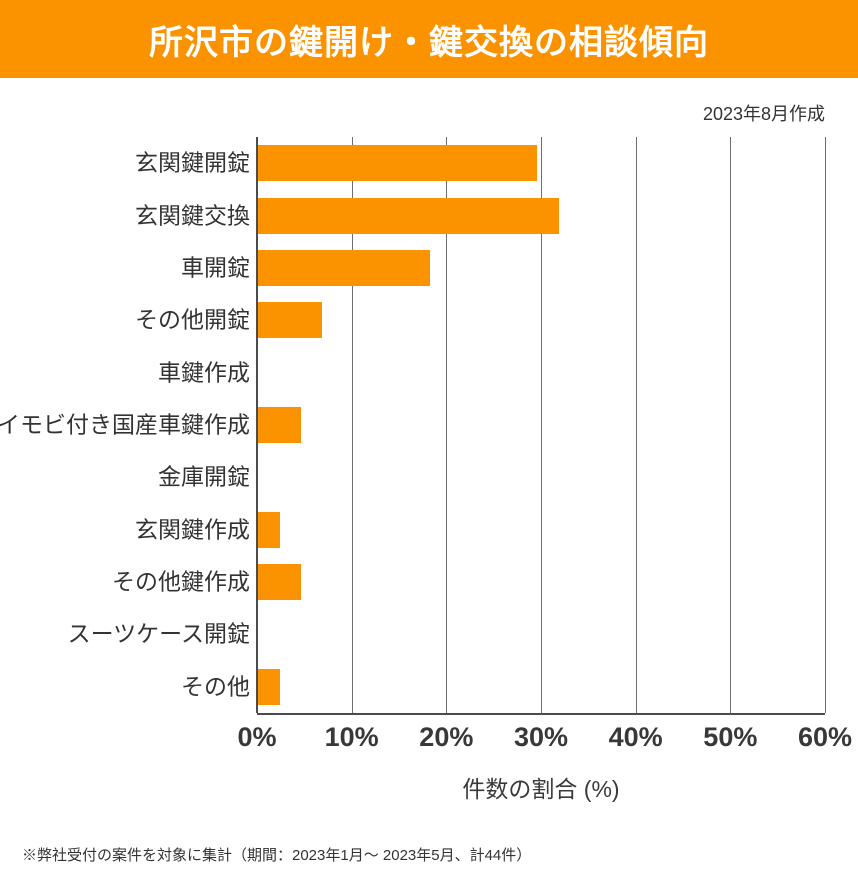 Image resolution: width=858 pixels, height=872 pixels. I want to click on source-footnote: ※弊社受付の案件を対象に集計（期間：2023年1月～ 2023年5月、計44件）, so click(277, 855).